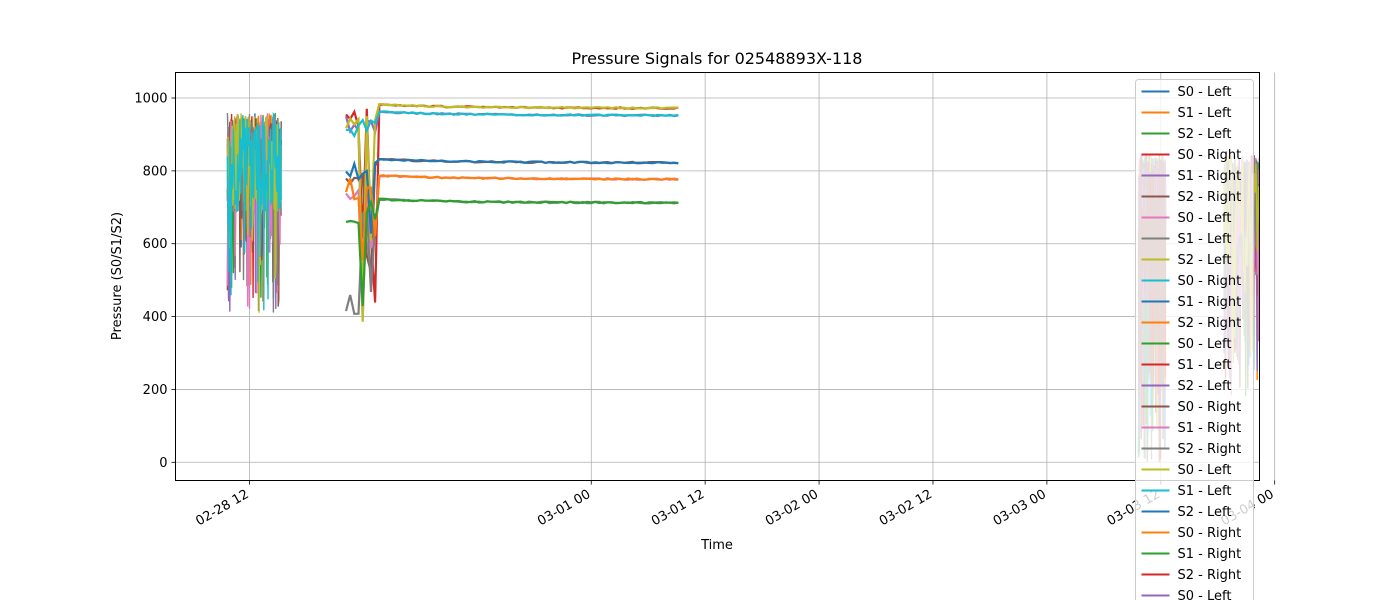  I want to click on x-tick-label: 03-02 12, so click(906, 508).